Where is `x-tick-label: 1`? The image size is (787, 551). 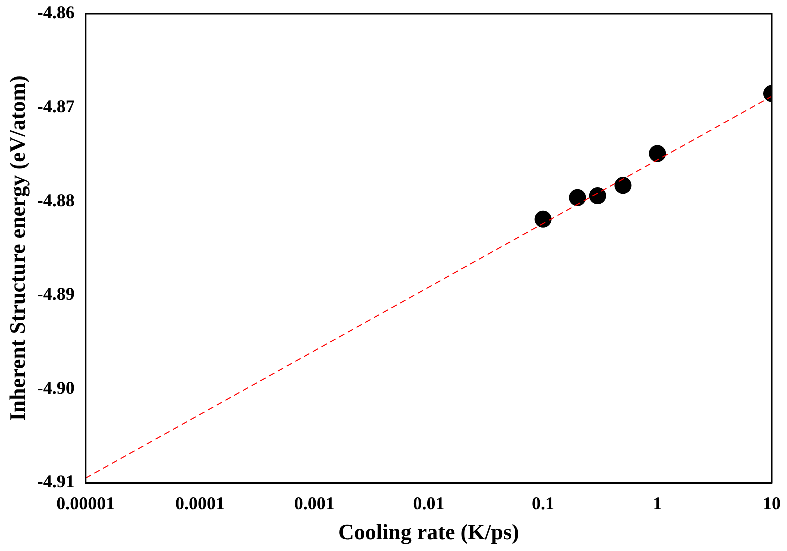
x-tick-label: 1 is located at coordinates (657, 503).